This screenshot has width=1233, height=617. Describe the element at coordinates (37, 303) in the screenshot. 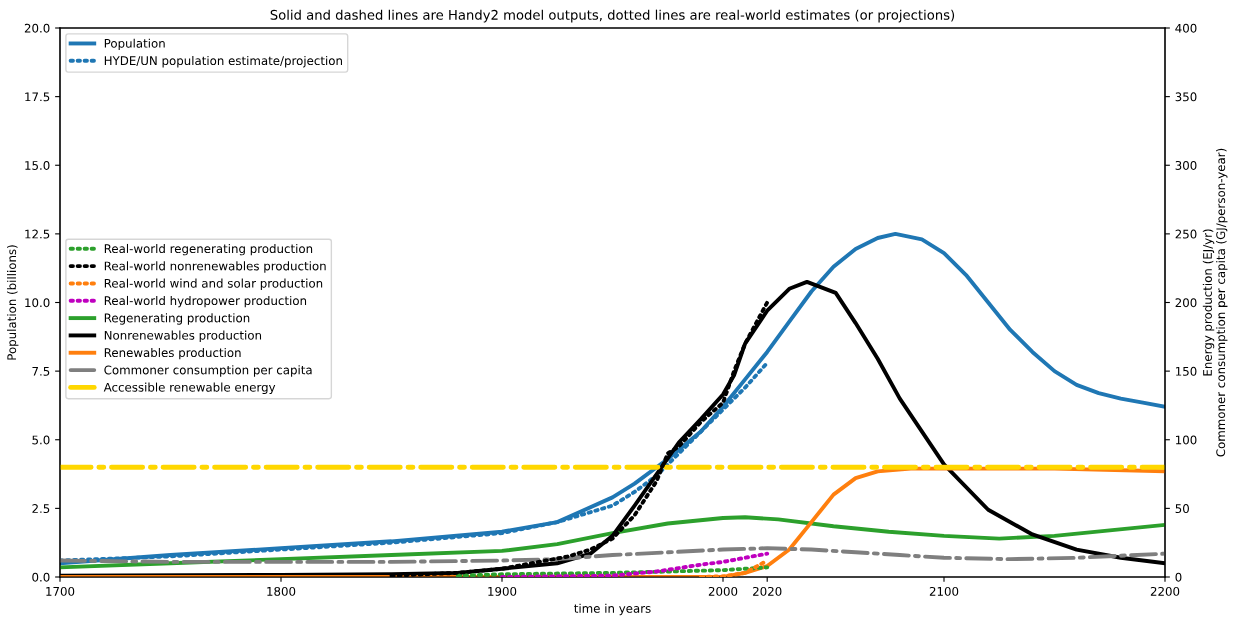

I see `y-tick-label: 10.0` at that location.